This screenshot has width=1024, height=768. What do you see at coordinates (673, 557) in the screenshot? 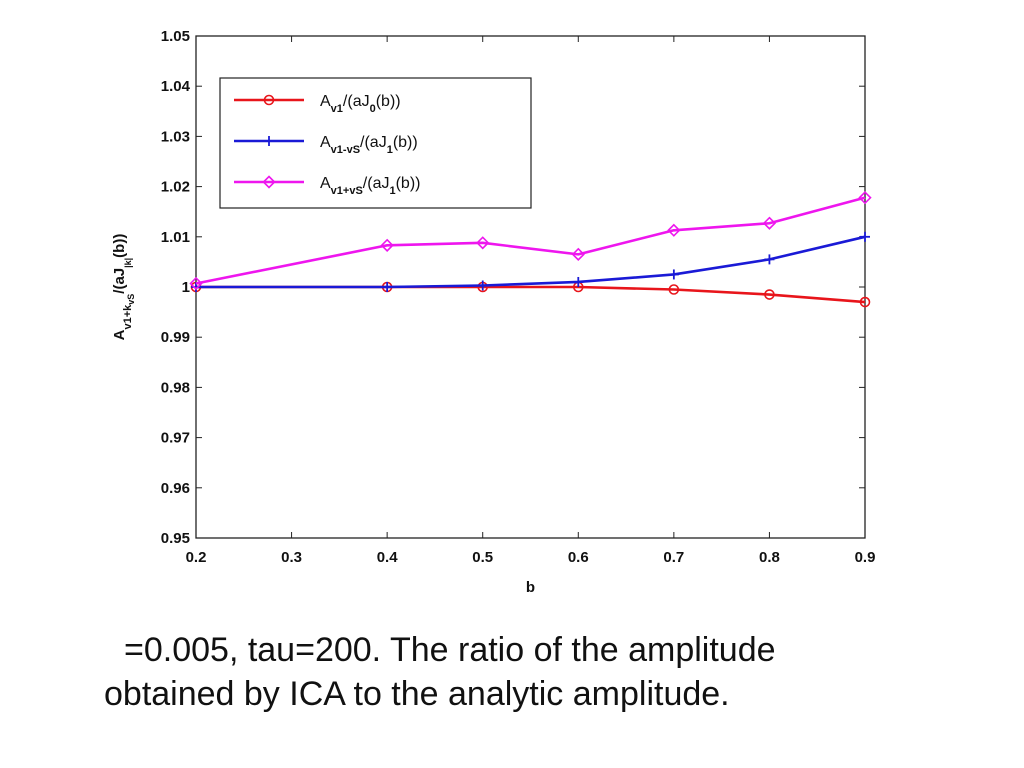
I see `x-tick-label: 0.7` at bounding box center [673, 557].